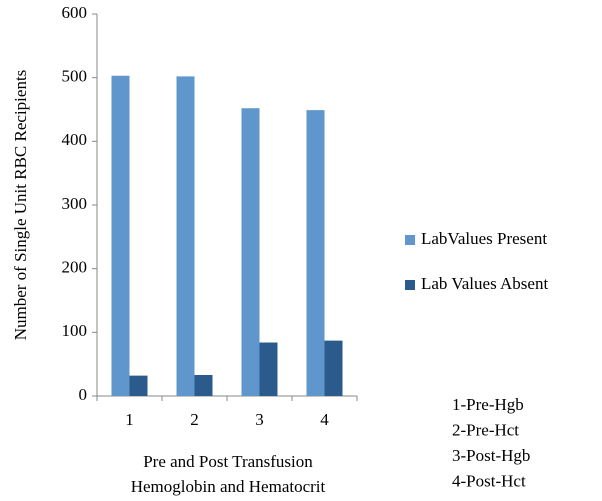  Describe the element at coordinates (491, 455) in the screenshot. I see `annotation: 3-Post-Hgb` at that location.